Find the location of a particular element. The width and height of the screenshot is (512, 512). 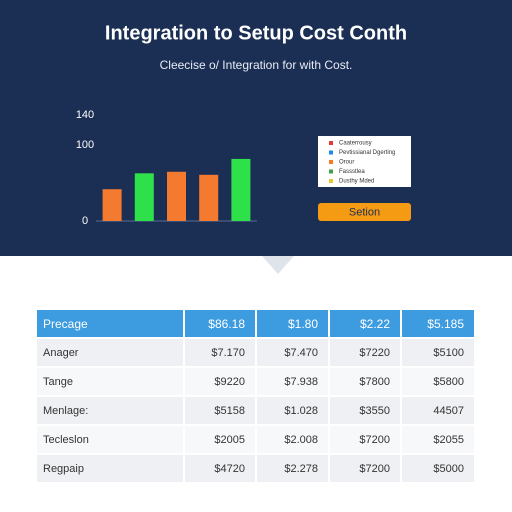

table-cell: $2005 is located at coordinates (220, 439).